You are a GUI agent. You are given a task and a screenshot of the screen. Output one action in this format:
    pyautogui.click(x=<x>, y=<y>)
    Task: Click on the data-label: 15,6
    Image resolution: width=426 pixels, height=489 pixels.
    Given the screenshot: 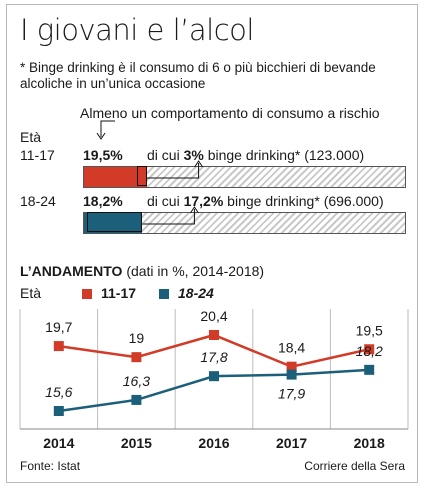 What is the action you would take?
    pyautogui.click(x=58, y=392)
    